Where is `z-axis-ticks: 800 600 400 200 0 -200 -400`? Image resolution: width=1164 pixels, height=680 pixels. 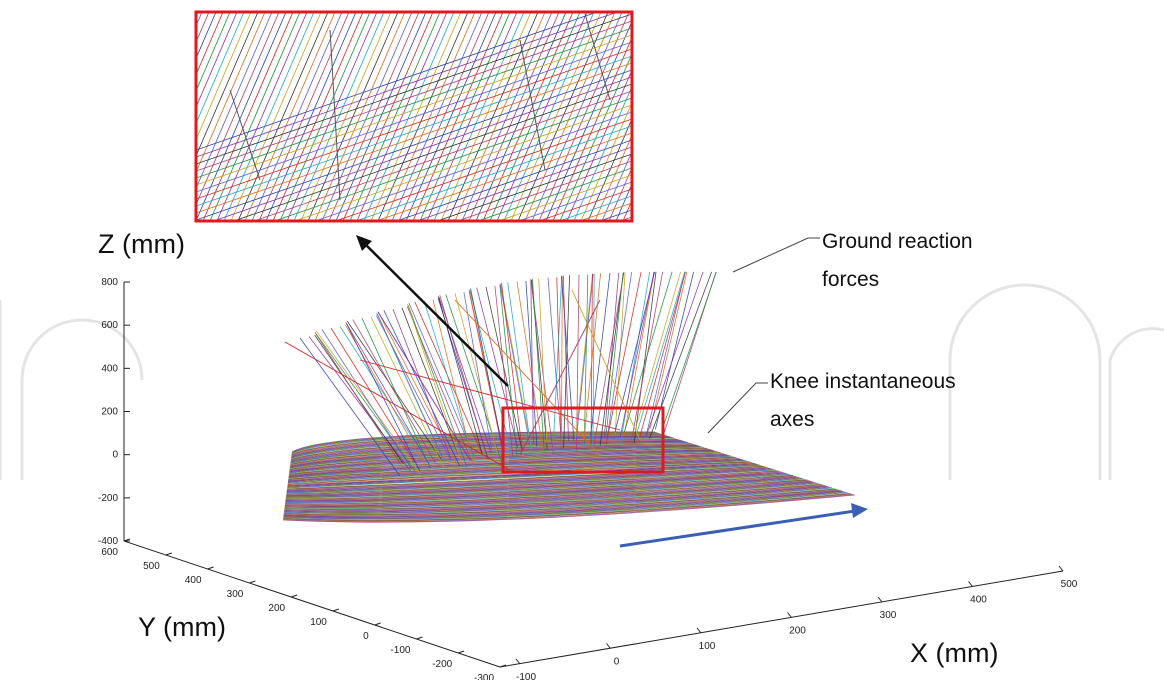 z-axis-ticks: 800 600 400 200 0 -200 -400 is located at coordinates (114, 412).